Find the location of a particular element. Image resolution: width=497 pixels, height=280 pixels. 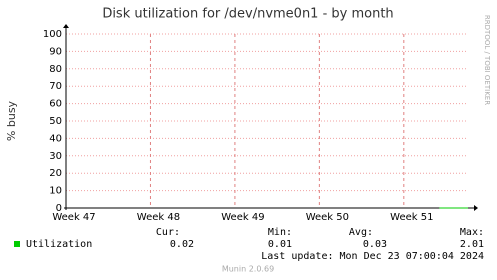

side-label: RRDTOOL / TOBI OETIKER is located at coordinates (487, 60).